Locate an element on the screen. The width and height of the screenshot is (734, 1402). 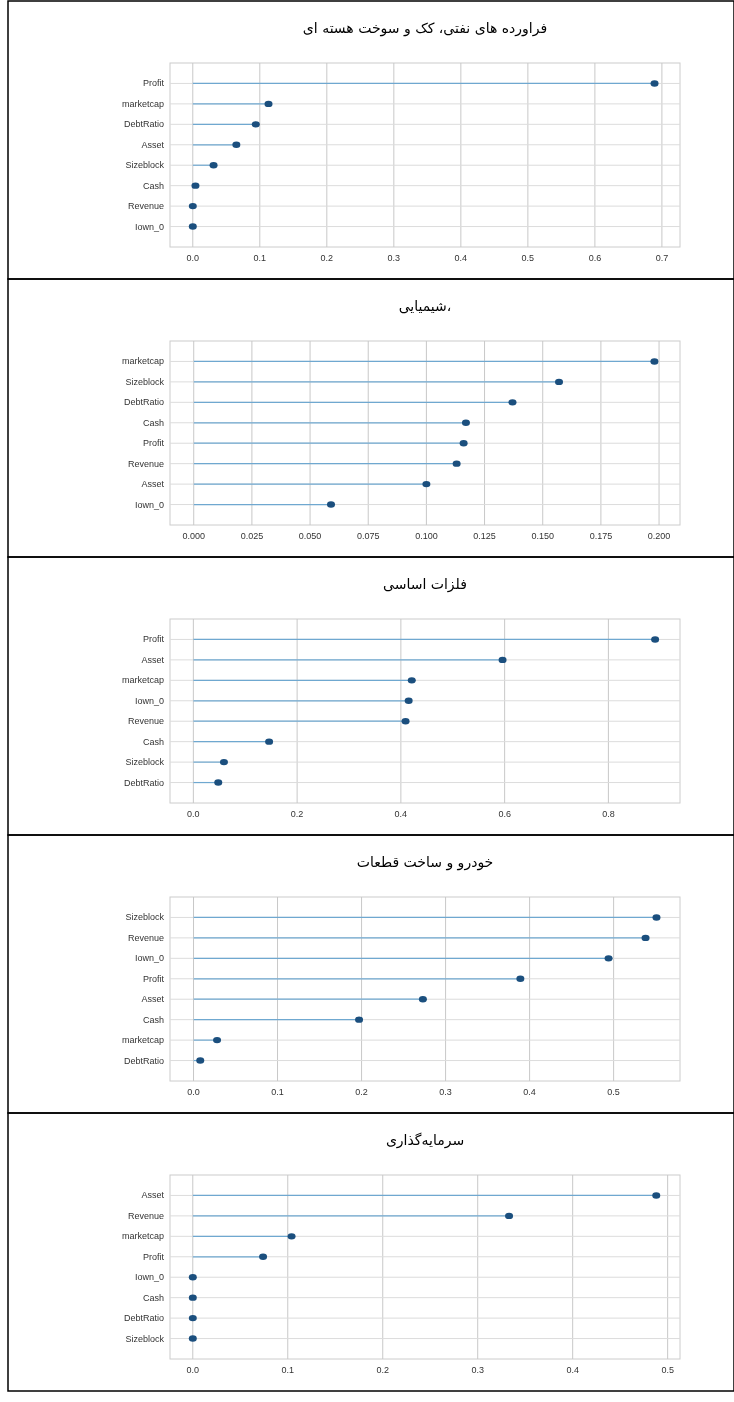
chart-title: شیمیایی، is located at coordinates (425, 306).